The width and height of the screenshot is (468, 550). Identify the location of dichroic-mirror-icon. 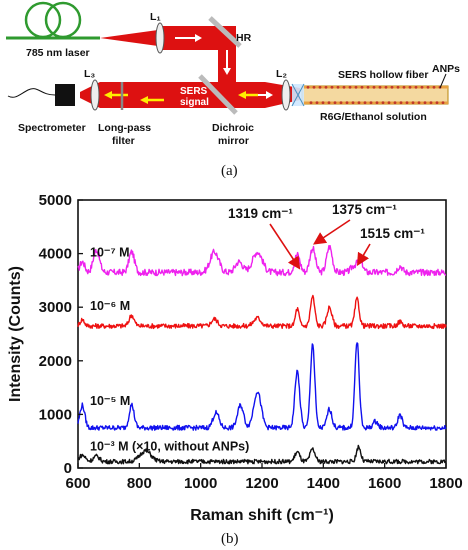
(218, 94).